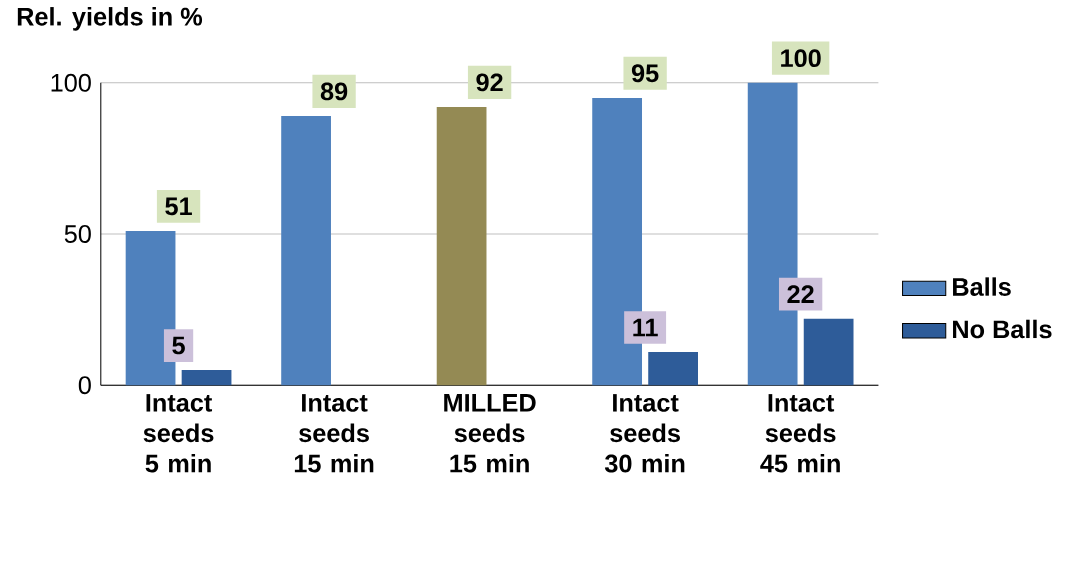 This screenshot has width=1080, height=565. I want to click on data-label: 5, so click(178, 345).